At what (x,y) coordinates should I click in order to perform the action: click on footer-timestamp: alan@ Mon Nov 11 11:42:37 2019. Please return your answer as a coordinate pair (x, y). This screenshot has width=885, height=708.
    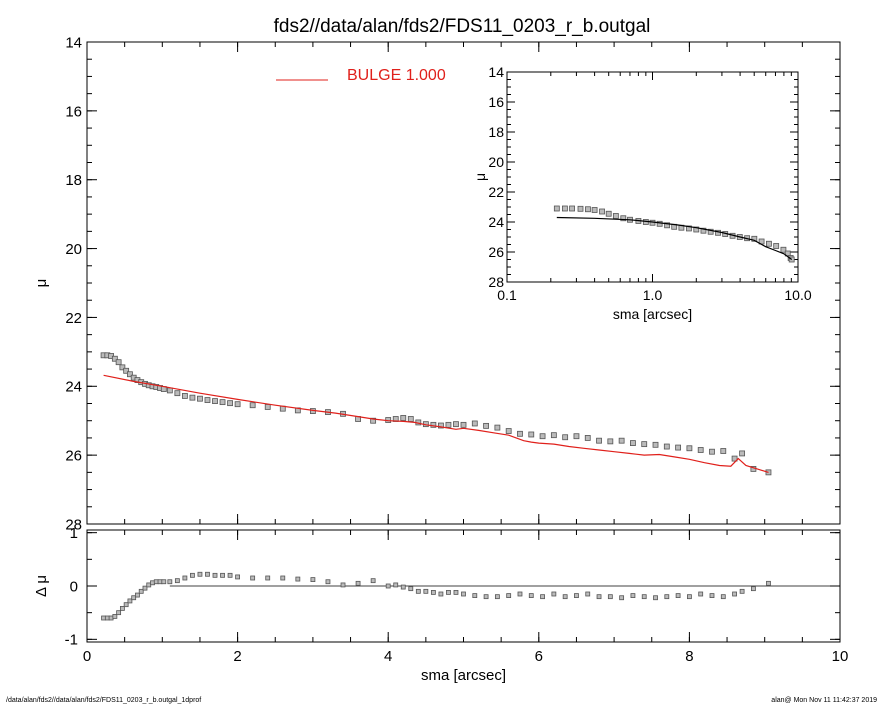
    Looking at the image, I should click on (824, 700).